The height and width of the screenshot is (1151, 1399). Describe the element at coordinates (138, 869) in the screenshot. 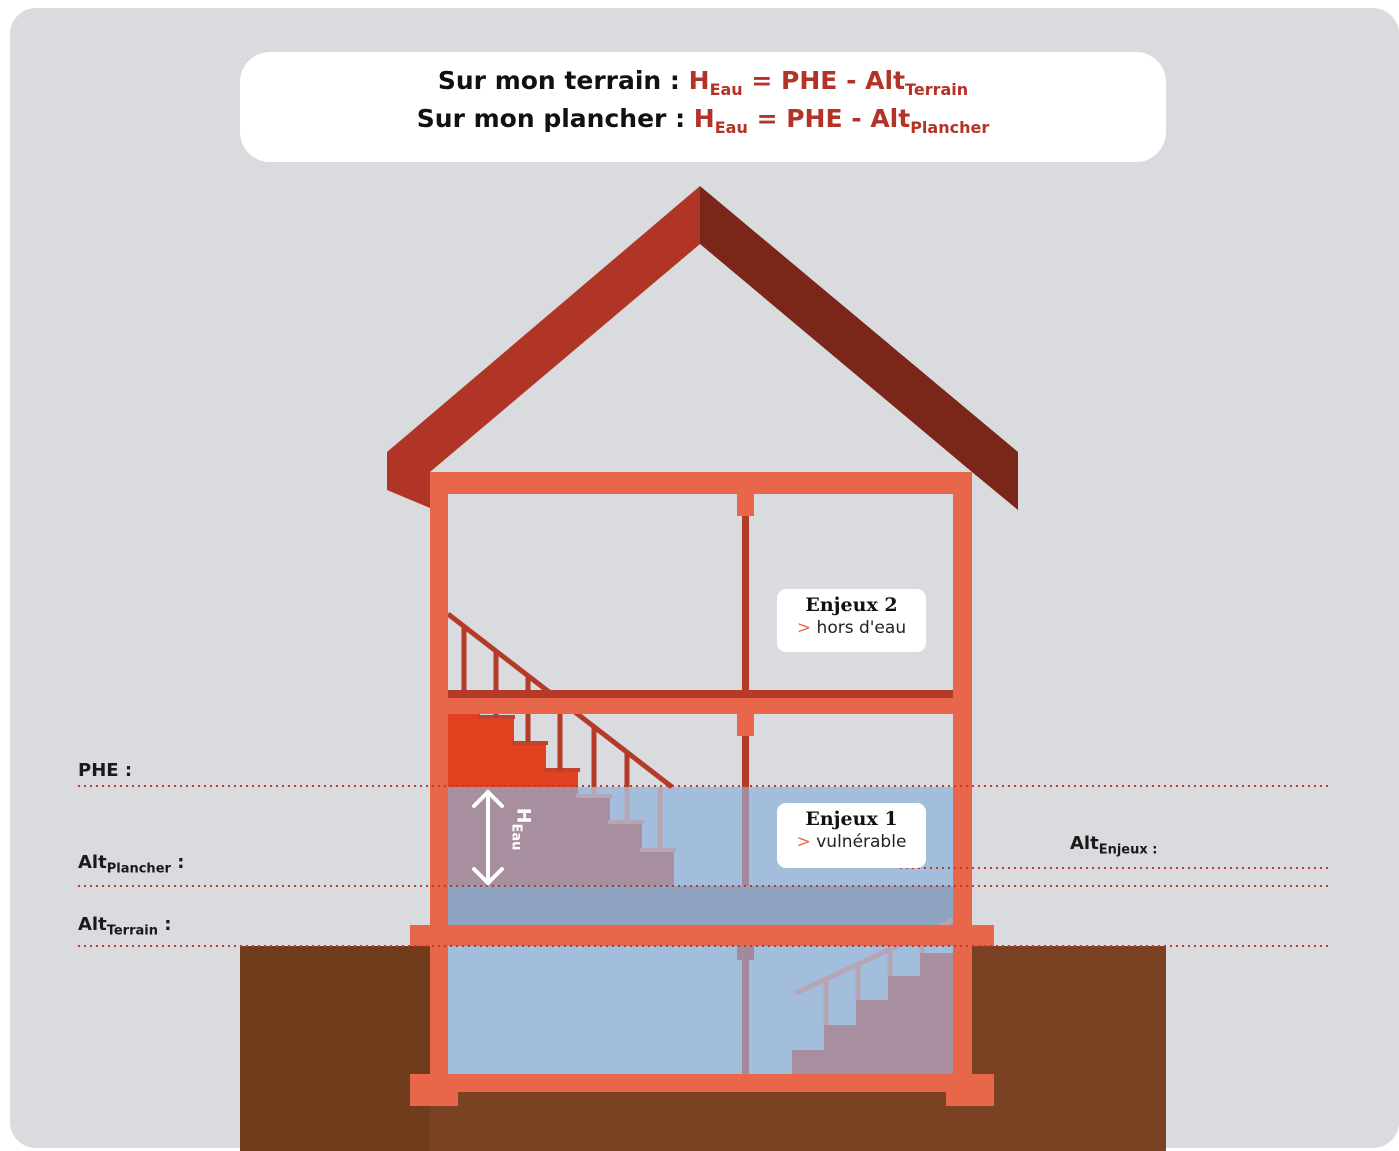

I see `alt-plancher-sub: Plancher` at that location.